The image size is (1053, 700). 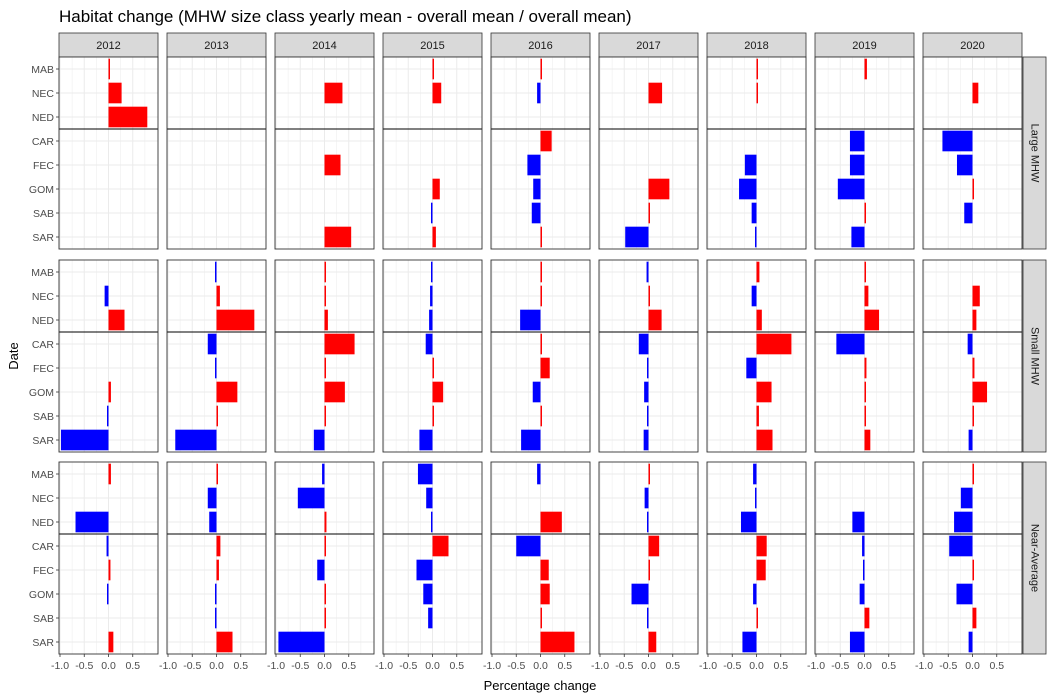 I want to click on y-tick-label: NEC, so click(x=43, y=499).